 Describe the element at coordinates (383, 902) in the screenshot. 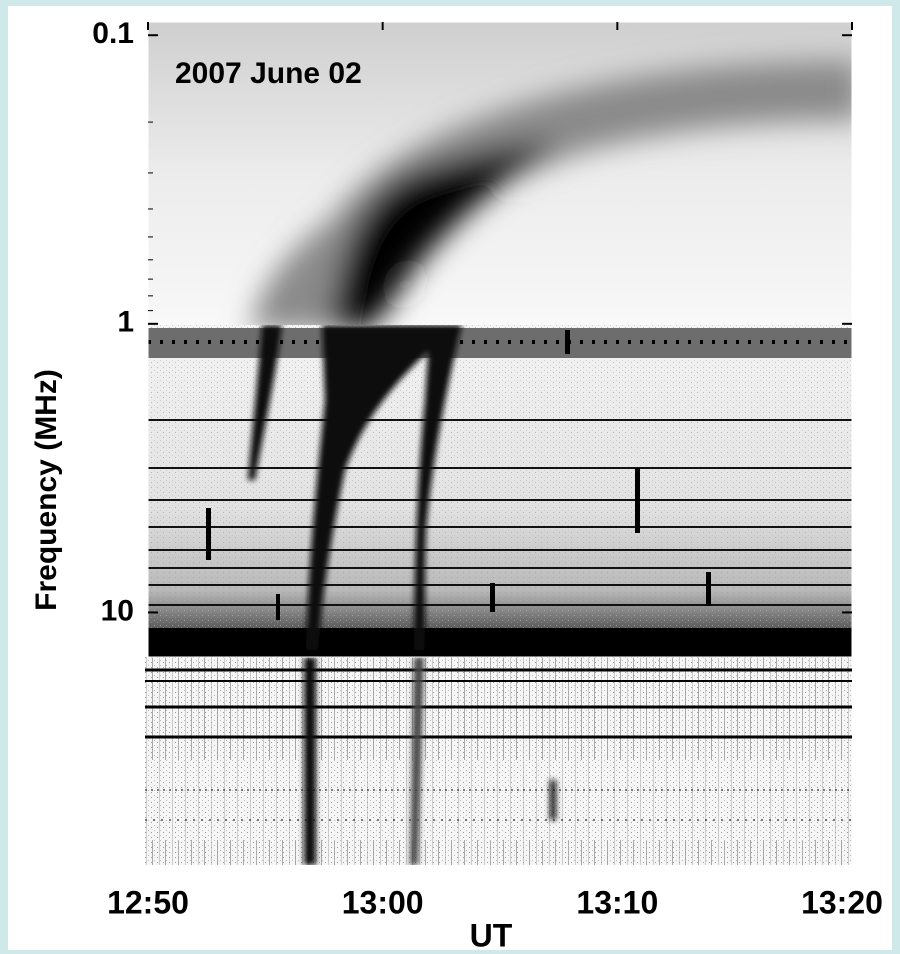

I see `x-tick-label: 13:00` at that location.